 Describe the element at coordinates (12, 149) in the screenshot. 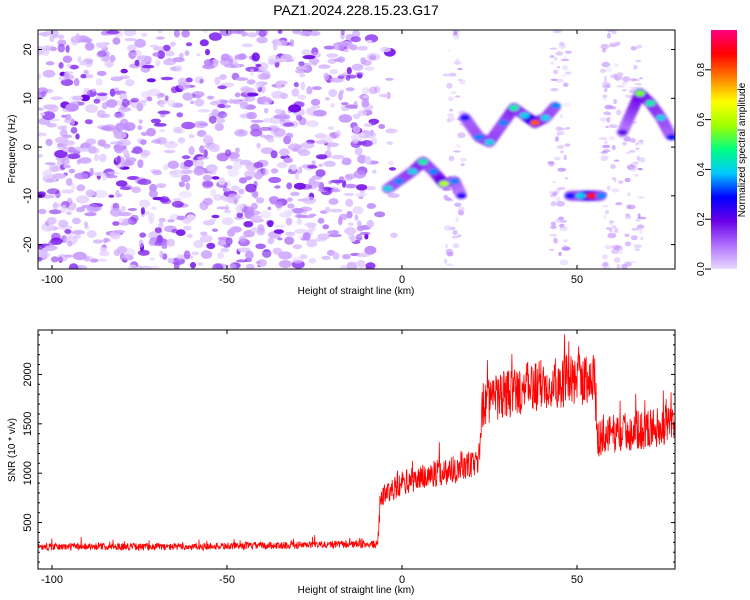

I see `spectrogram-y-label: Frequency (Hz)` at that location.